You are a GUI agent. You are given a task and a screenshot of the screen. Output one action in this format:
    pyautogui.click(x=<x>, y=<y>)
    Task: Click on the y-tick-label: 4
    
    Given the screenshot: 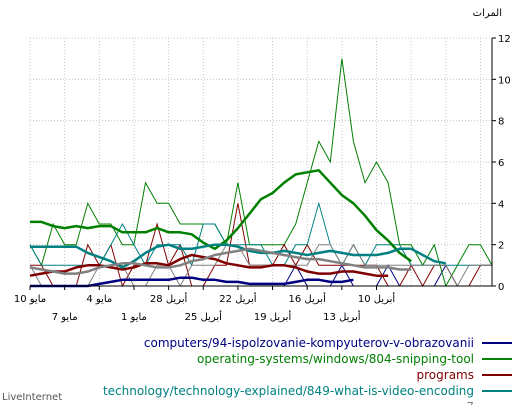 What is the action you would take?
    pyautogui.click(x=501, y=204)
    